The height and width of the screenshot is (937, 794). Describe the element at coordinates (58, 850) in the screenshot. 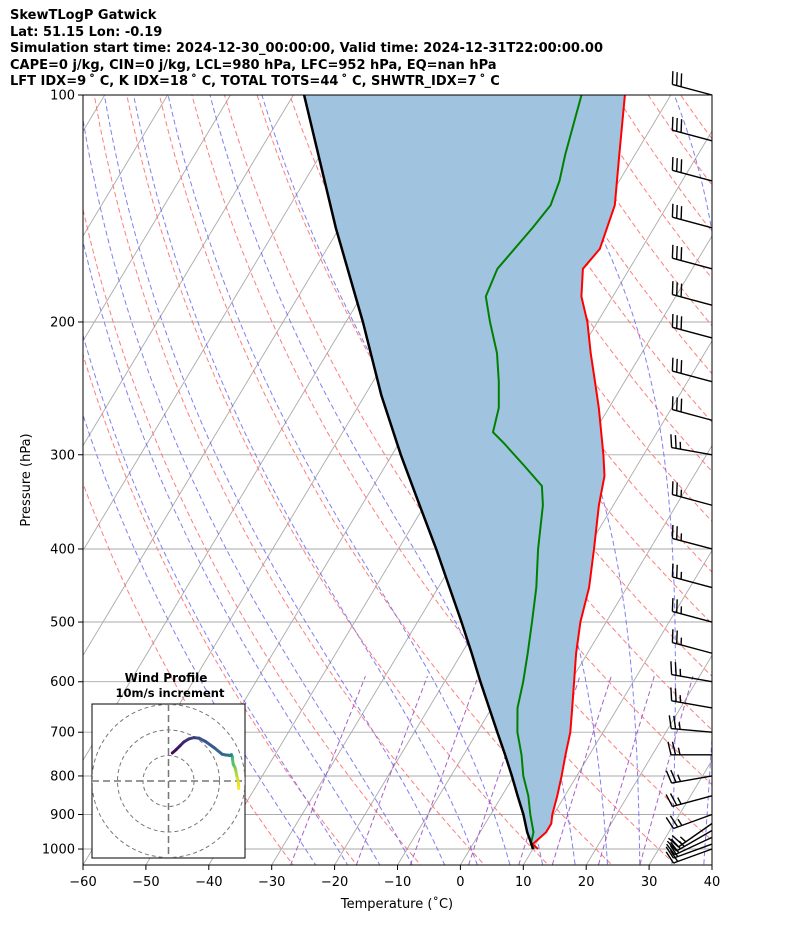

I see `y-tick-label: 1000` at that location.